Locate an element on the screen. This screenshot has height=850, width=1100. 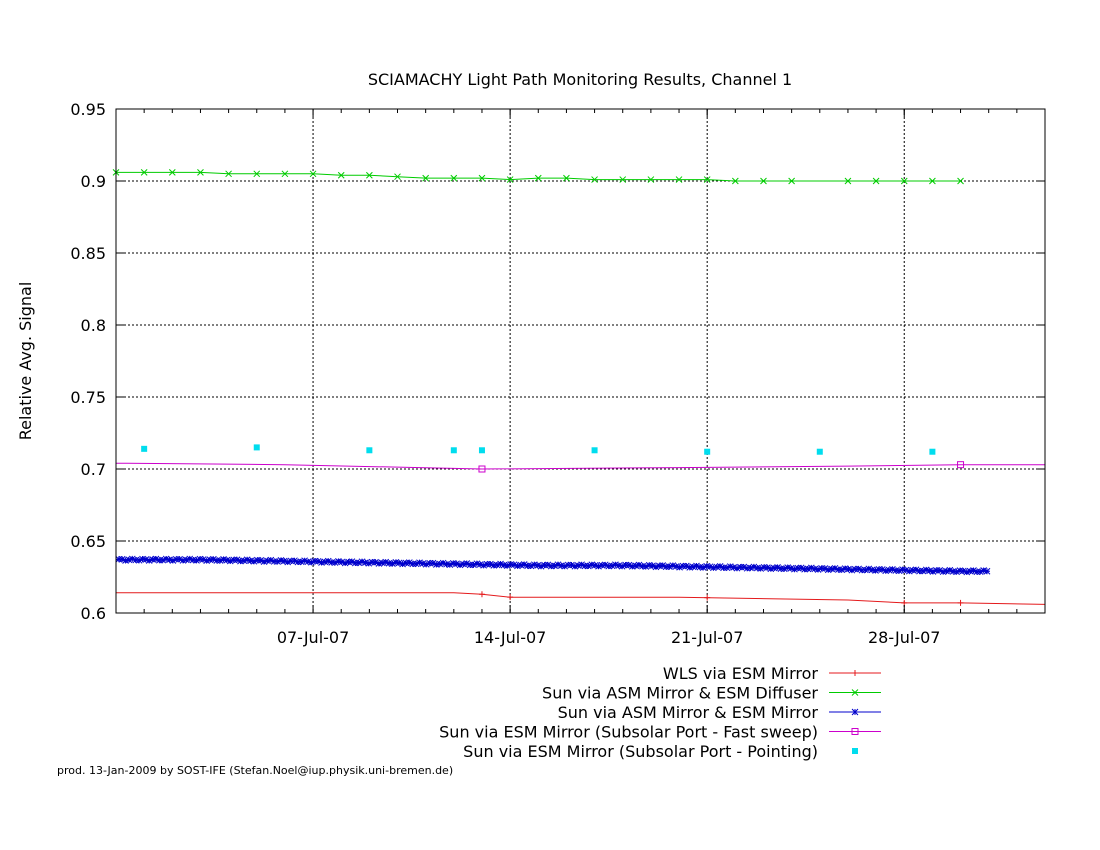
legend-label: Sun via ASM Mirror & ESM Diffuser is located at coordinates (680, 693).